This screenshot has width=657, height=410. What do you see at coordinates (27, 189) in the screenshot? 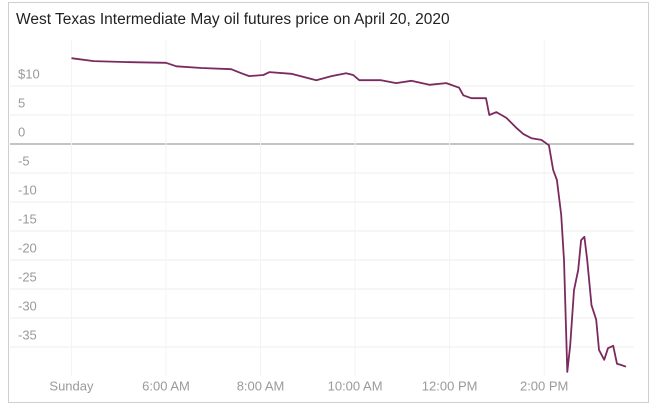
I see `y-tick-label: -10` at bounding box center [27, 189].